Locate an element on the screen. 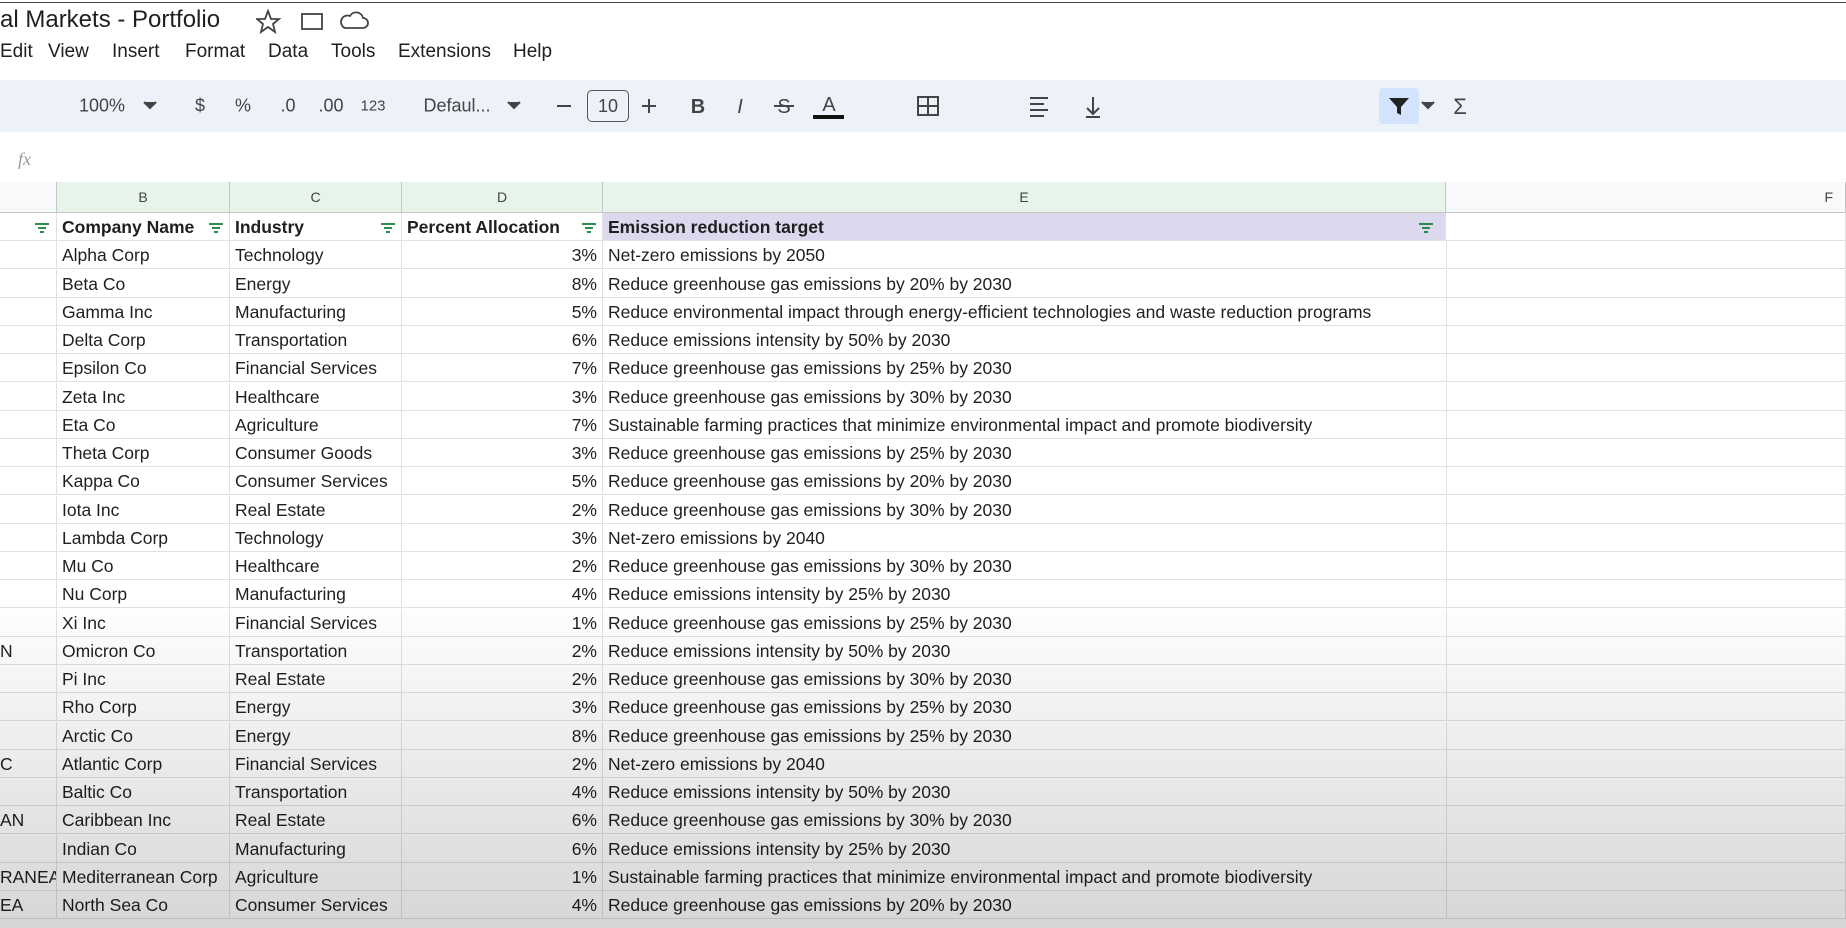 The image size is (1846, 928). menu-item: Insert is located at coordinates (136, 51).